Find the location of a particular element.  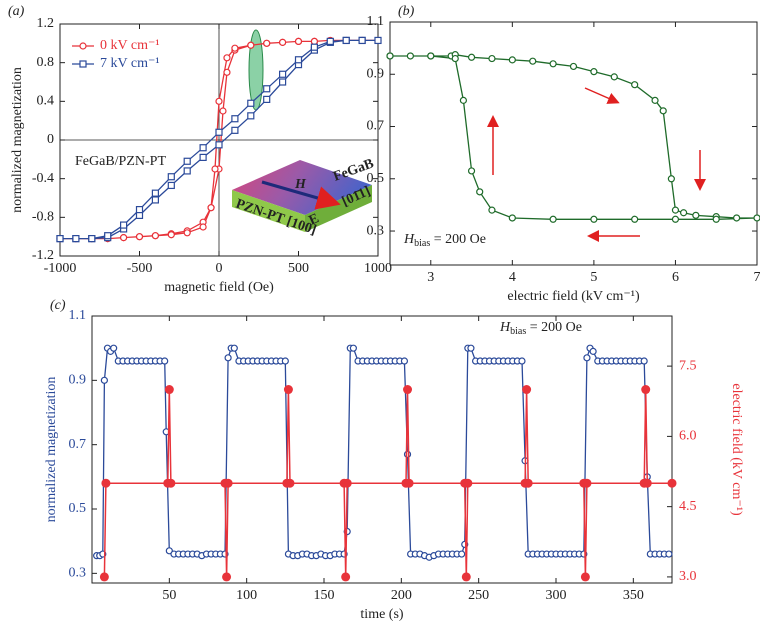

x-tick-label: 4 is located at coordinates (512, 277).